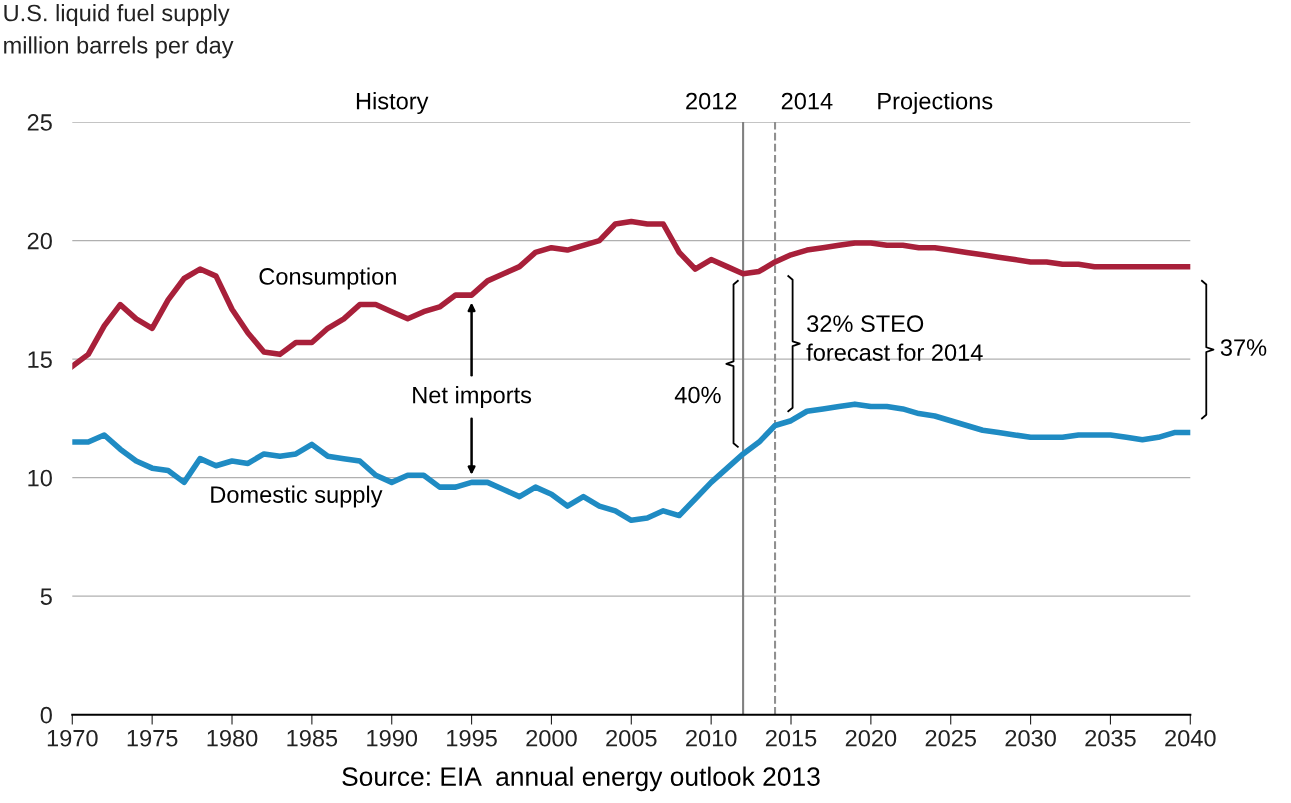 The height and width of the screenshot is (803, 1291). I want to click on x-tick-label: 1980, so click(232, 738).